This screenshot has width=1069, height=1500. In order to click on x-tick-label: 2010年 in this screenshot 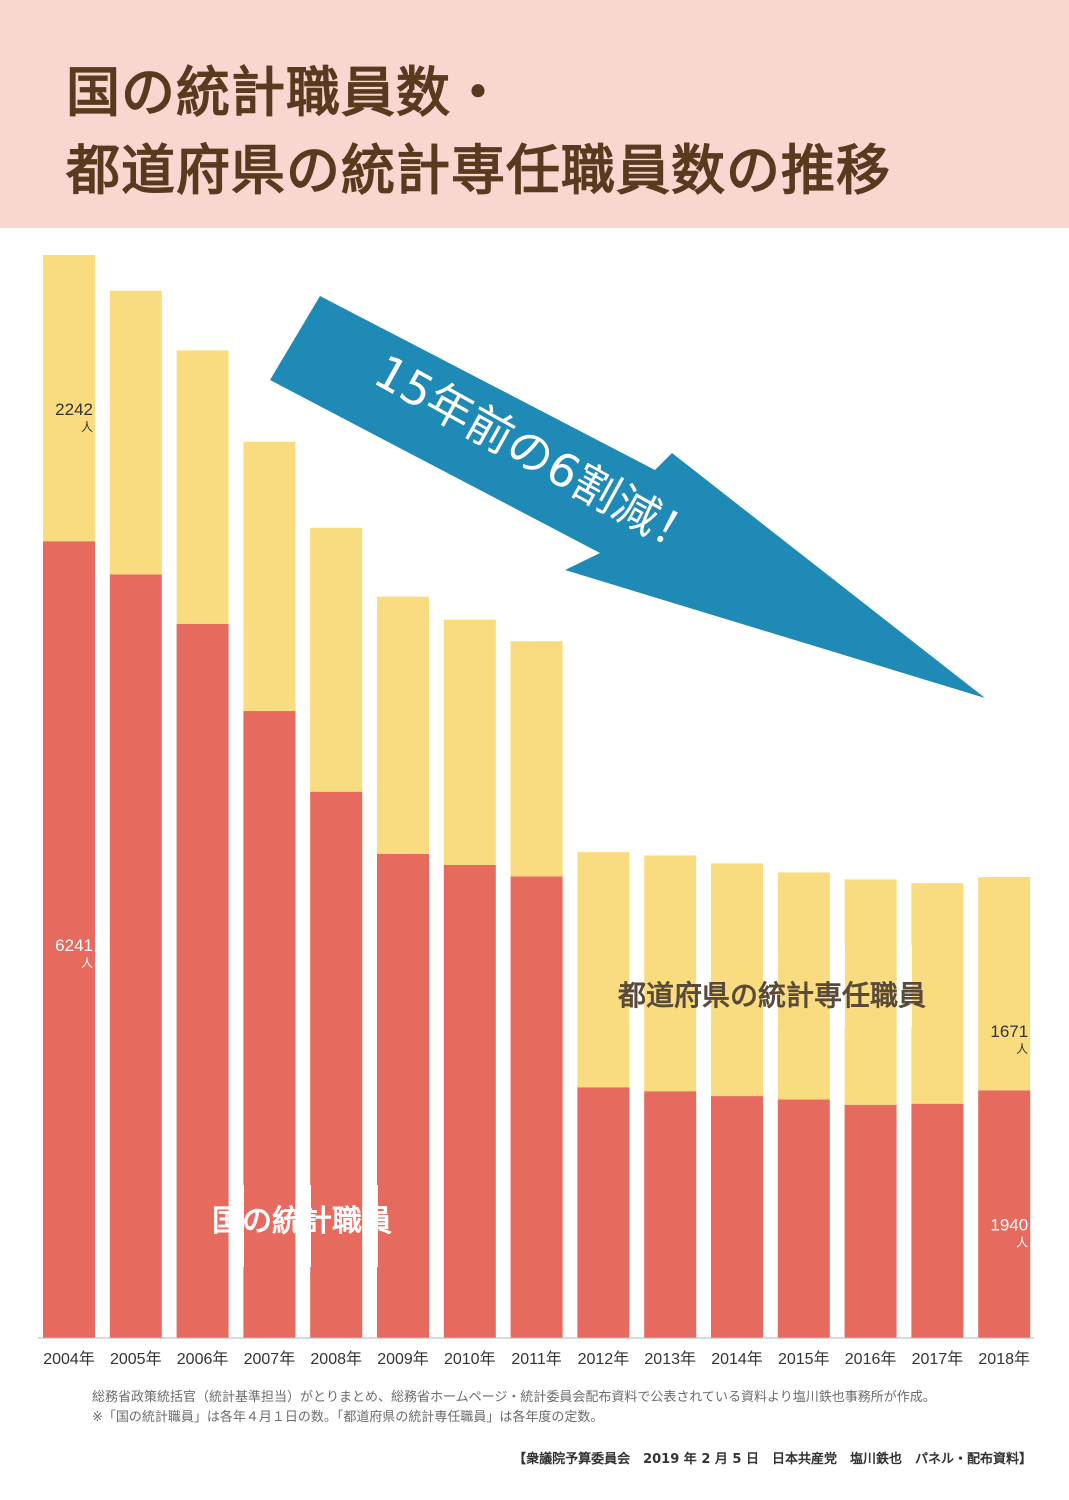, I will do `click(470, 1359)`.